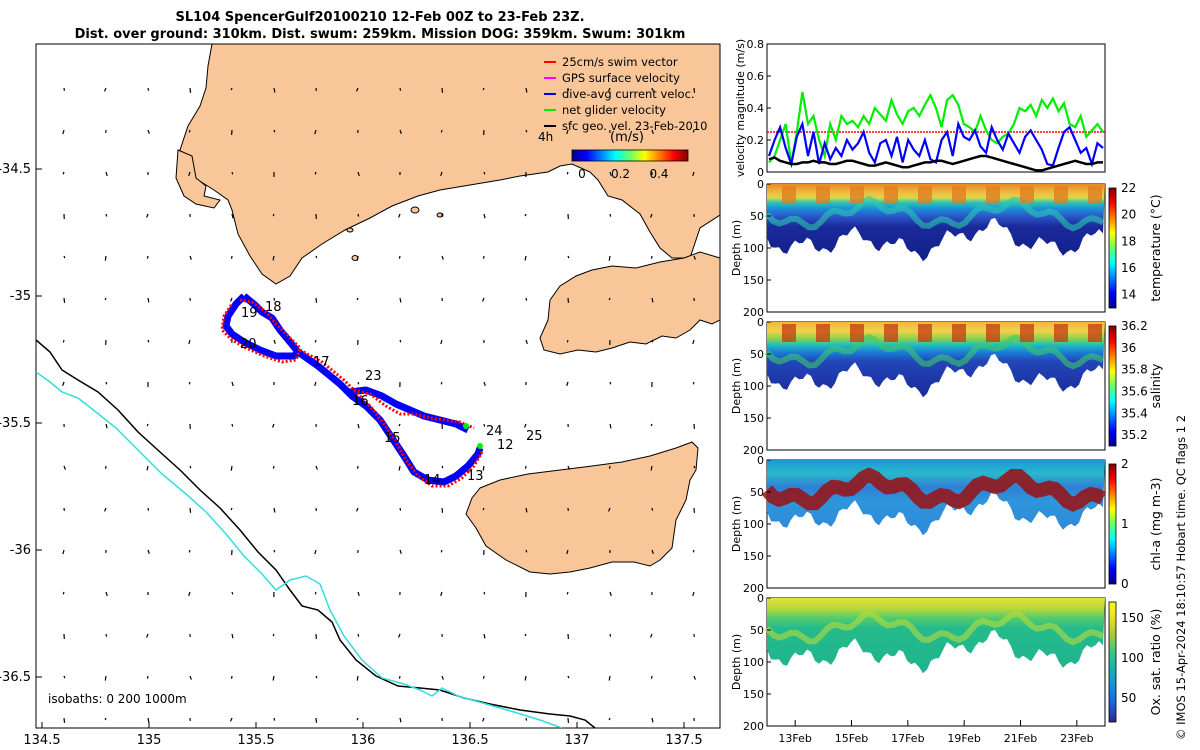 The image size is (1200, 750). What do you see at coordinates (753, 386) in the screenshot?
I see `section-y-tick-label: 100` at bounding box center [753, 386].